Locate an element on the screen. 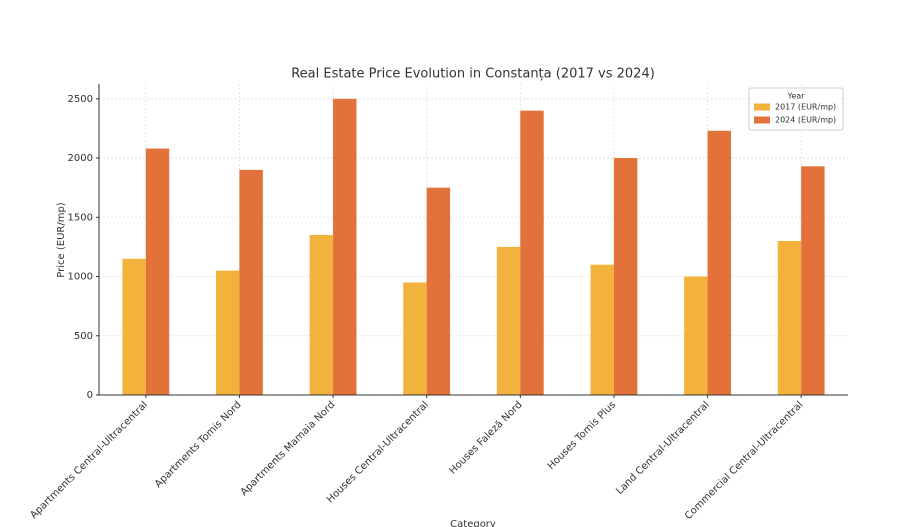  y-tick-label: 1500 is located at coordinates (80, 217).